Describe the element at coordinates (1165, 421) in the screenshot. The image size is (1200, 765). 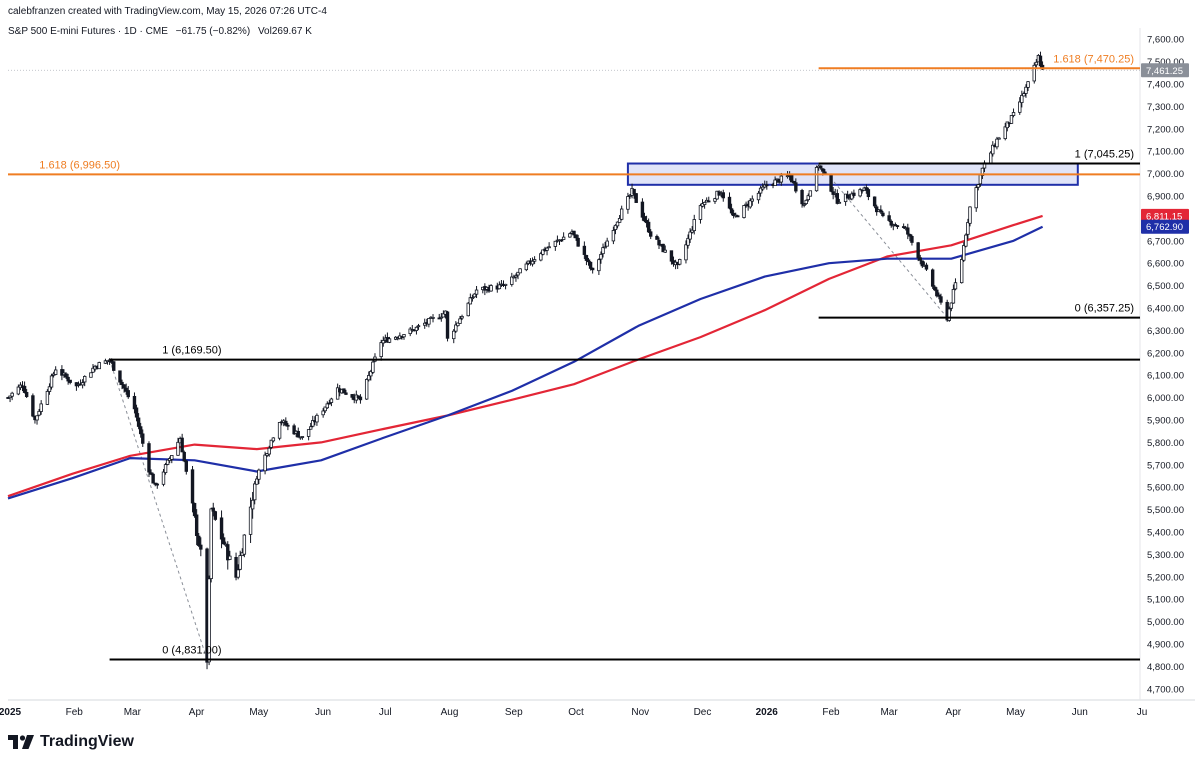
I see `y-tick-label: 5,900.00` at that location.